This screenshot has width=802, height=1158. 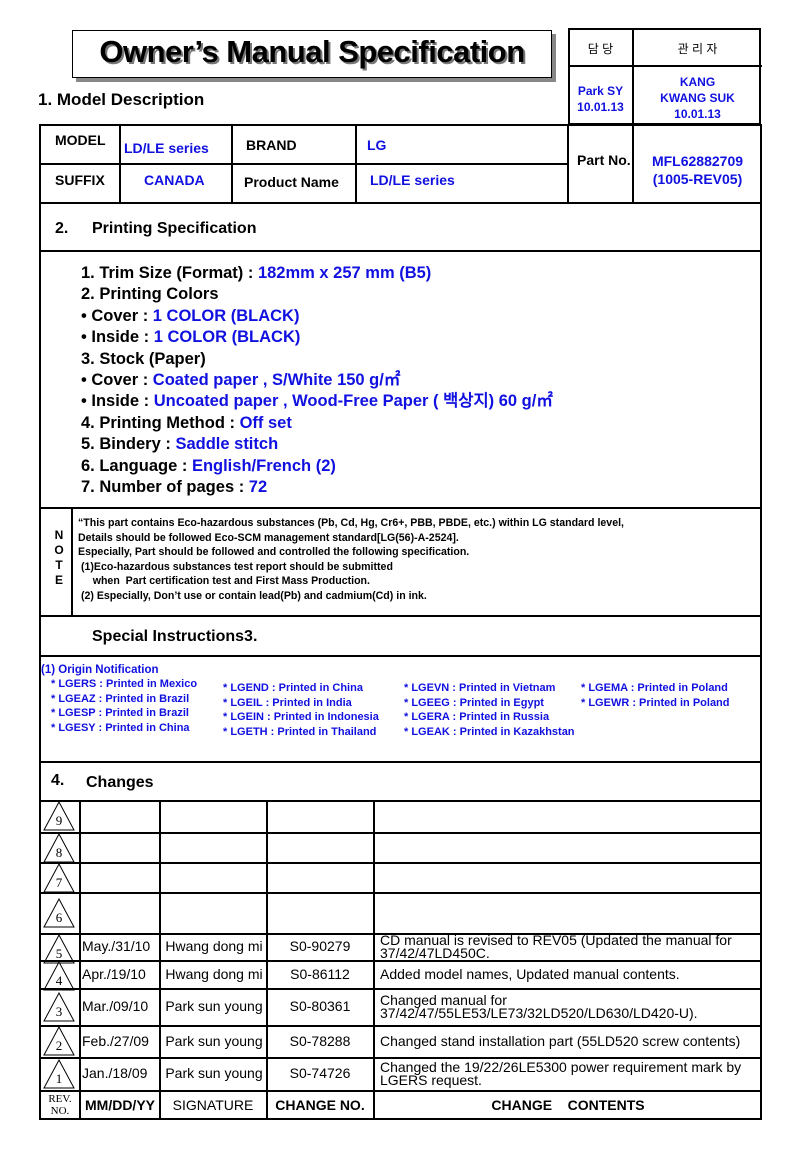 I want to click on spec-line: • Inside : 1 COLOR (BLACK), so click(x=317, y=337).